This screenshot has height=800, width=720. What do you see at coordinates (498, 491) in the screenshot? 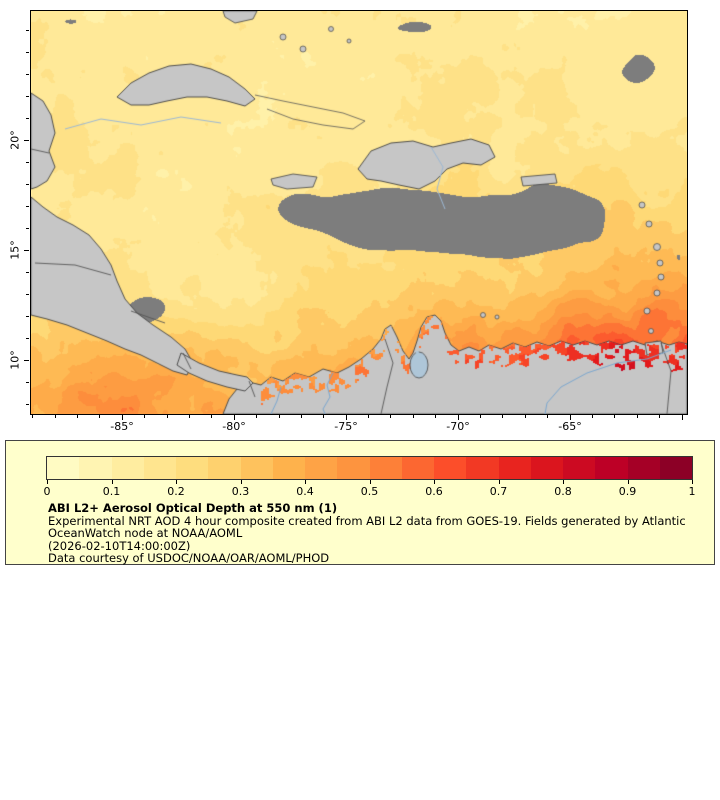
I see `colorbar-tick-label: 0.7` at bounding box center [498, 491].